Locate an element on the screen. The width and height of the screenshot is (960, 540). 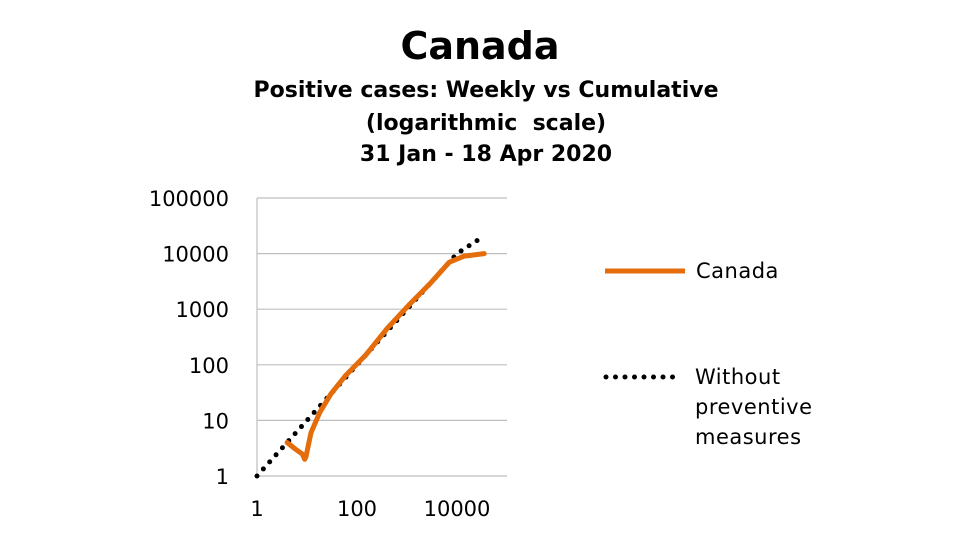
y-tick-label-10000: 10000 is located at coordinates (195, 255).